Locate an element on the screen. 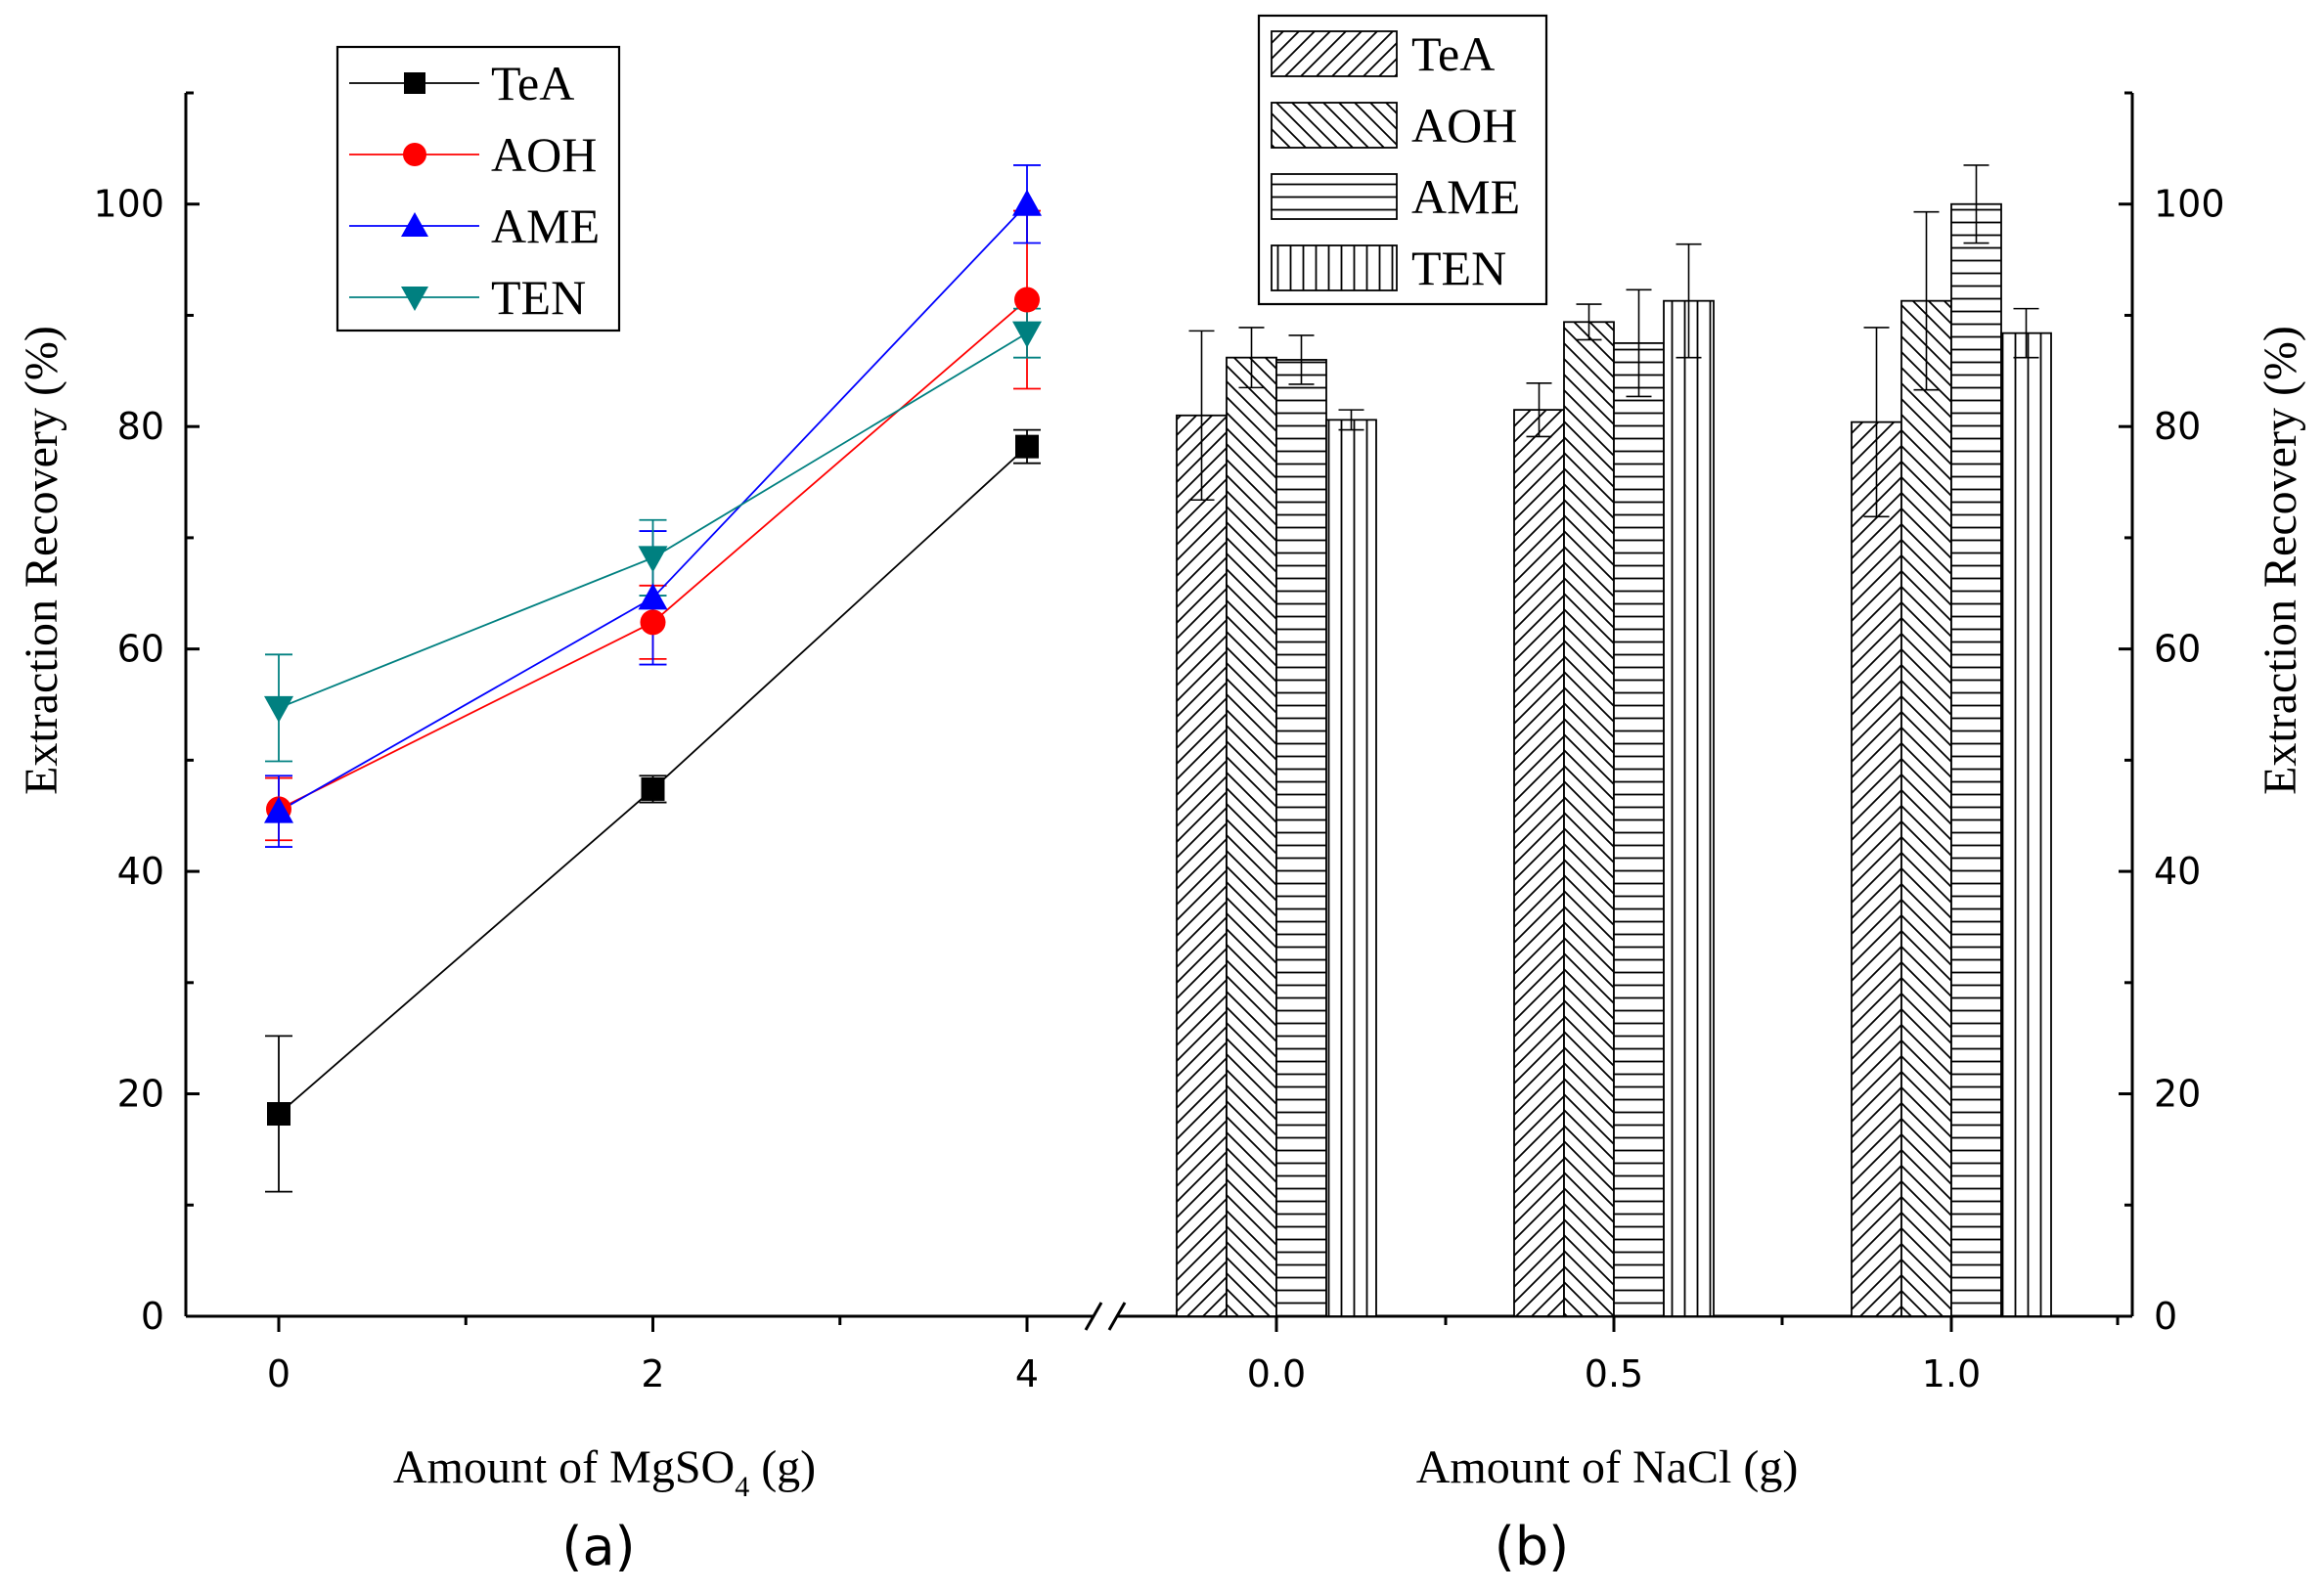  legend-b-label-AOH: AOH is located at coordinates (1464, 125).